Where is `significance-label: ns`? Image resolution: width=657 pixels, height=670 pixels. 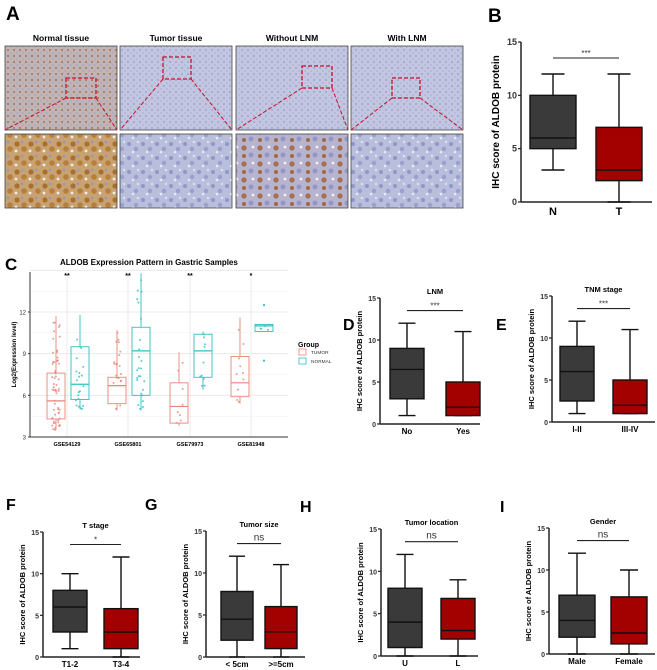
significance-label: ns is located at coordinates (431, 536).